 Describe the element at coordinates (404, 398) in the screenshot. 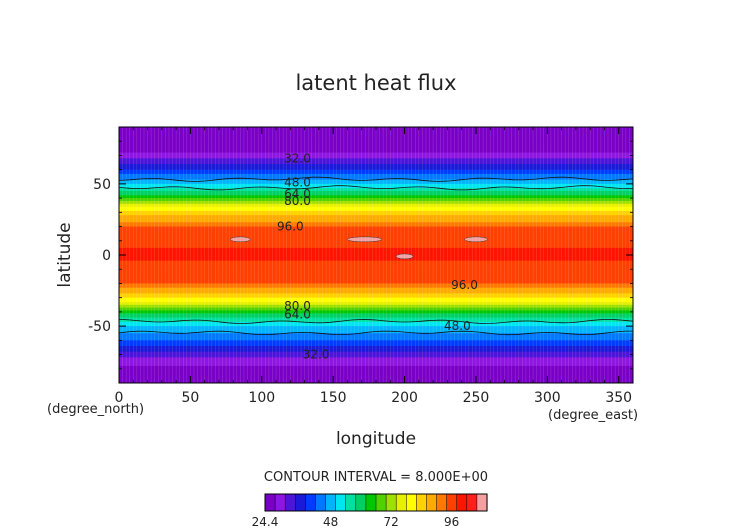

I see `x-tick-label: 200` at that location.